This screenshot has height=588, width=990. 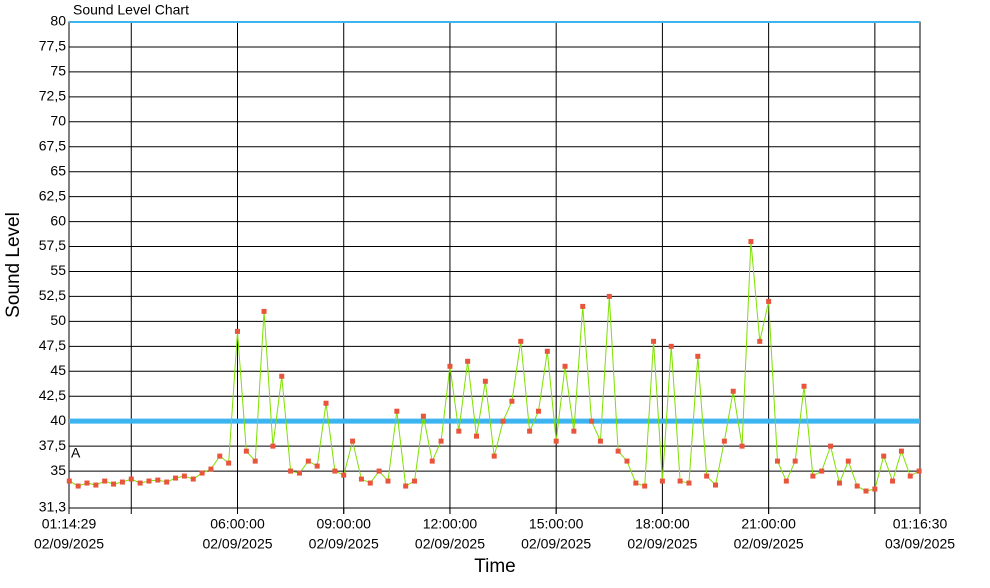 What do you see at coordinates (58, 71) in the screenshot?
I see `y-tick-label: 75` at bounding box center [58, 71].